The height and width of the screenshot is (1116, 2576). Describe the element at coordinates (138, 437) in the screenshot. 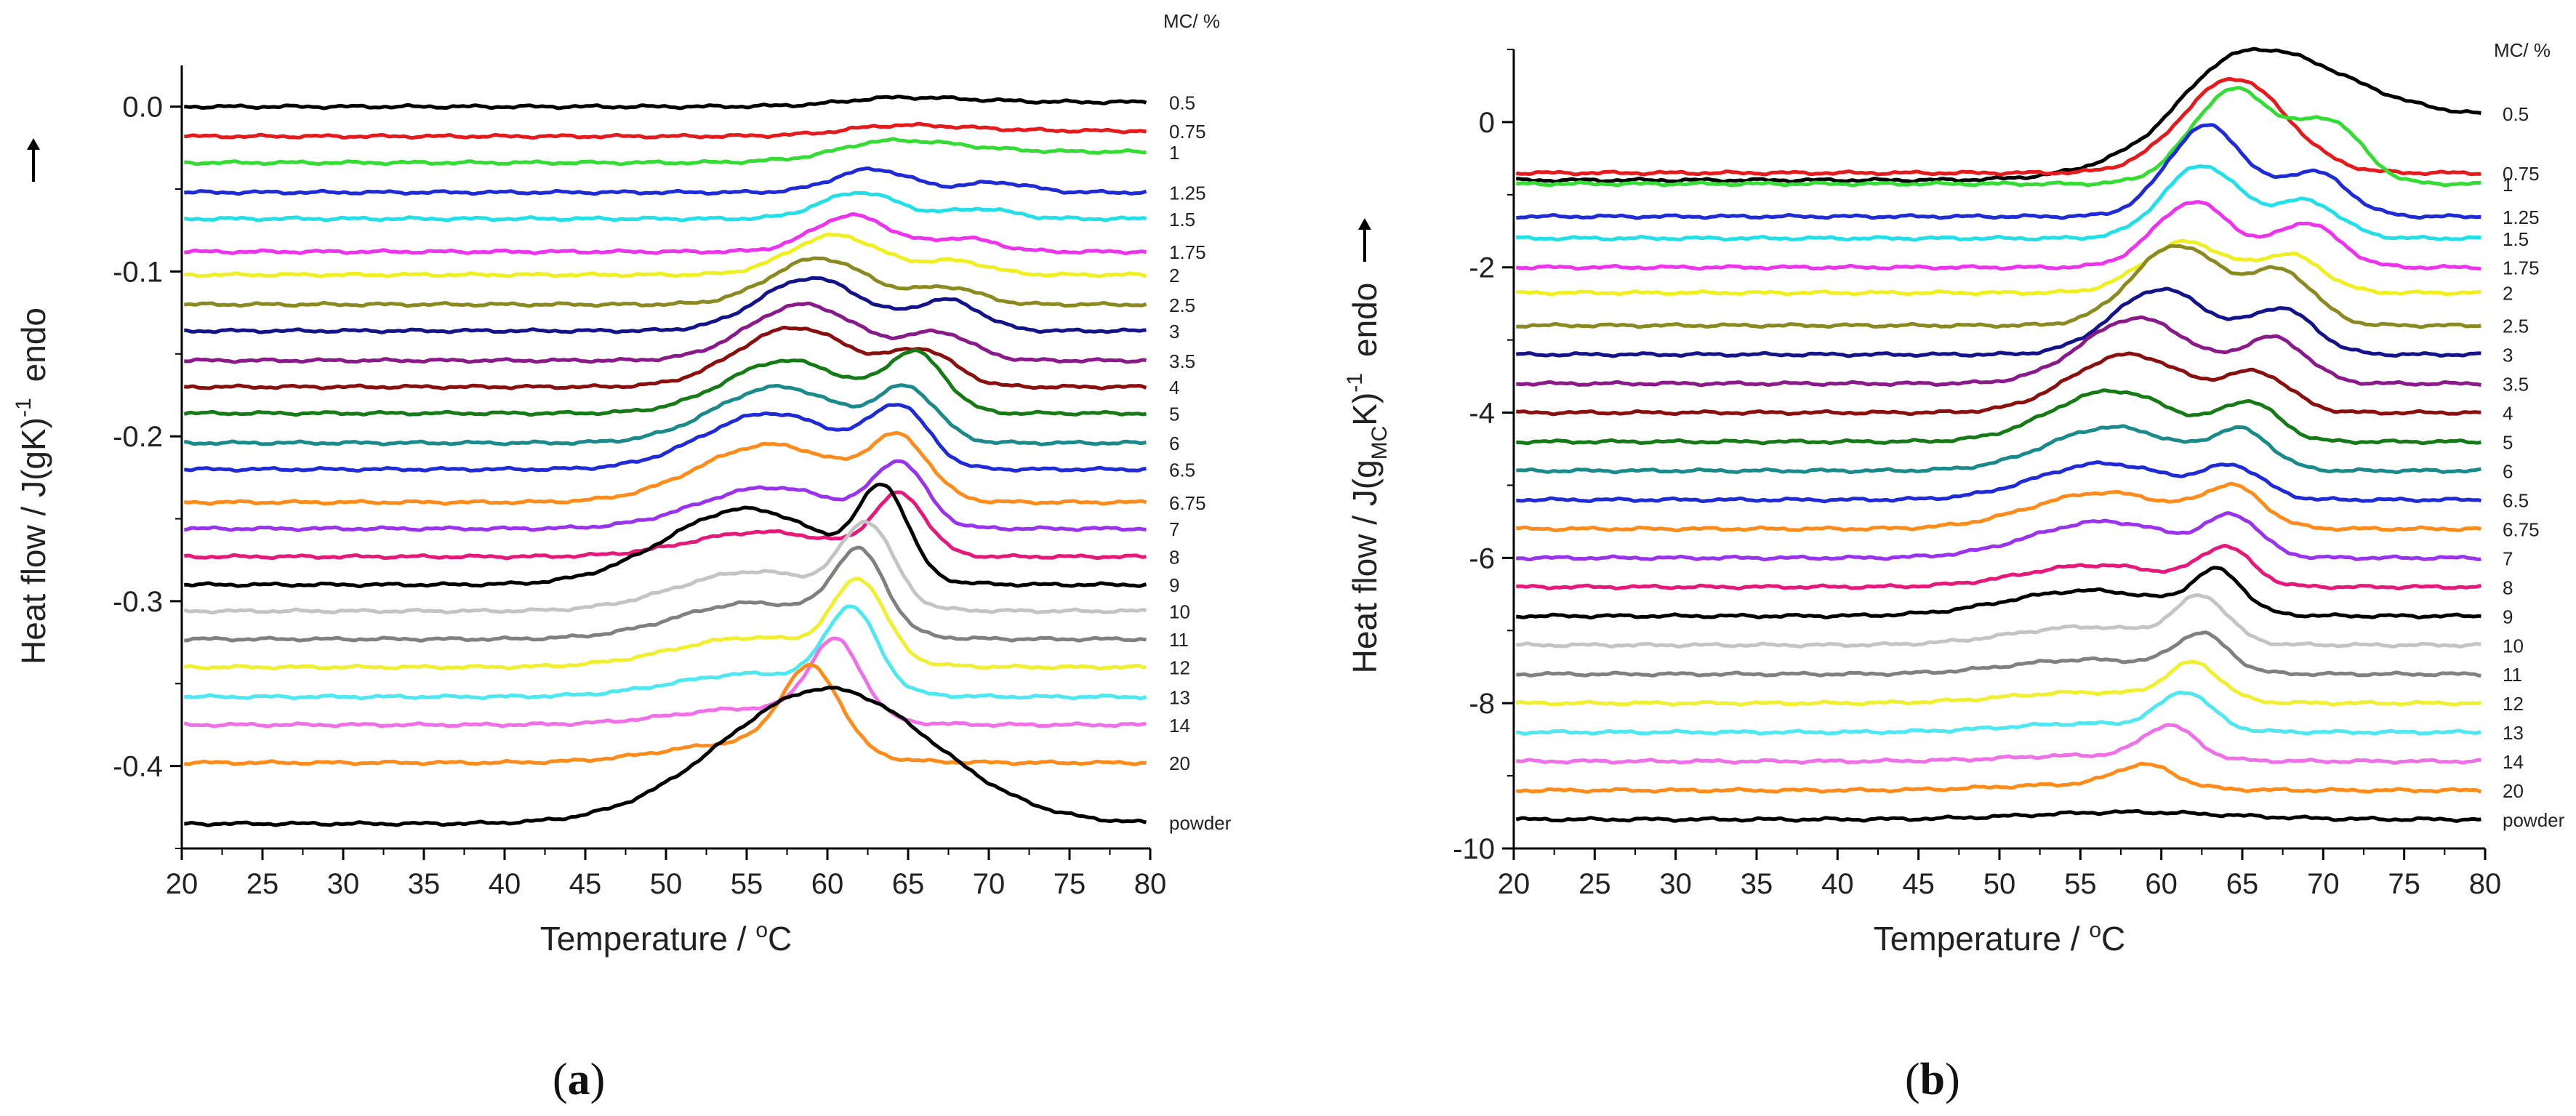

I see `y-tick-label: -0.2` at that location.